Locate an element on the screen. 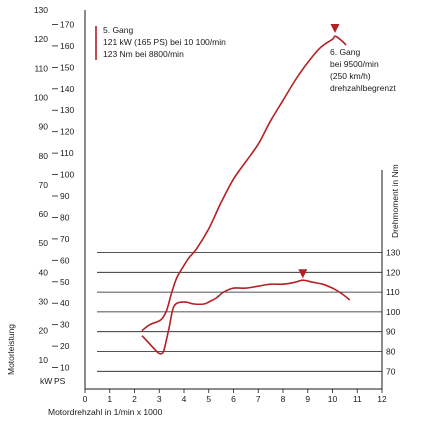 This screenshot has width=430, height=439. x-tick-0: 0 is located at coordinates (85, 399).